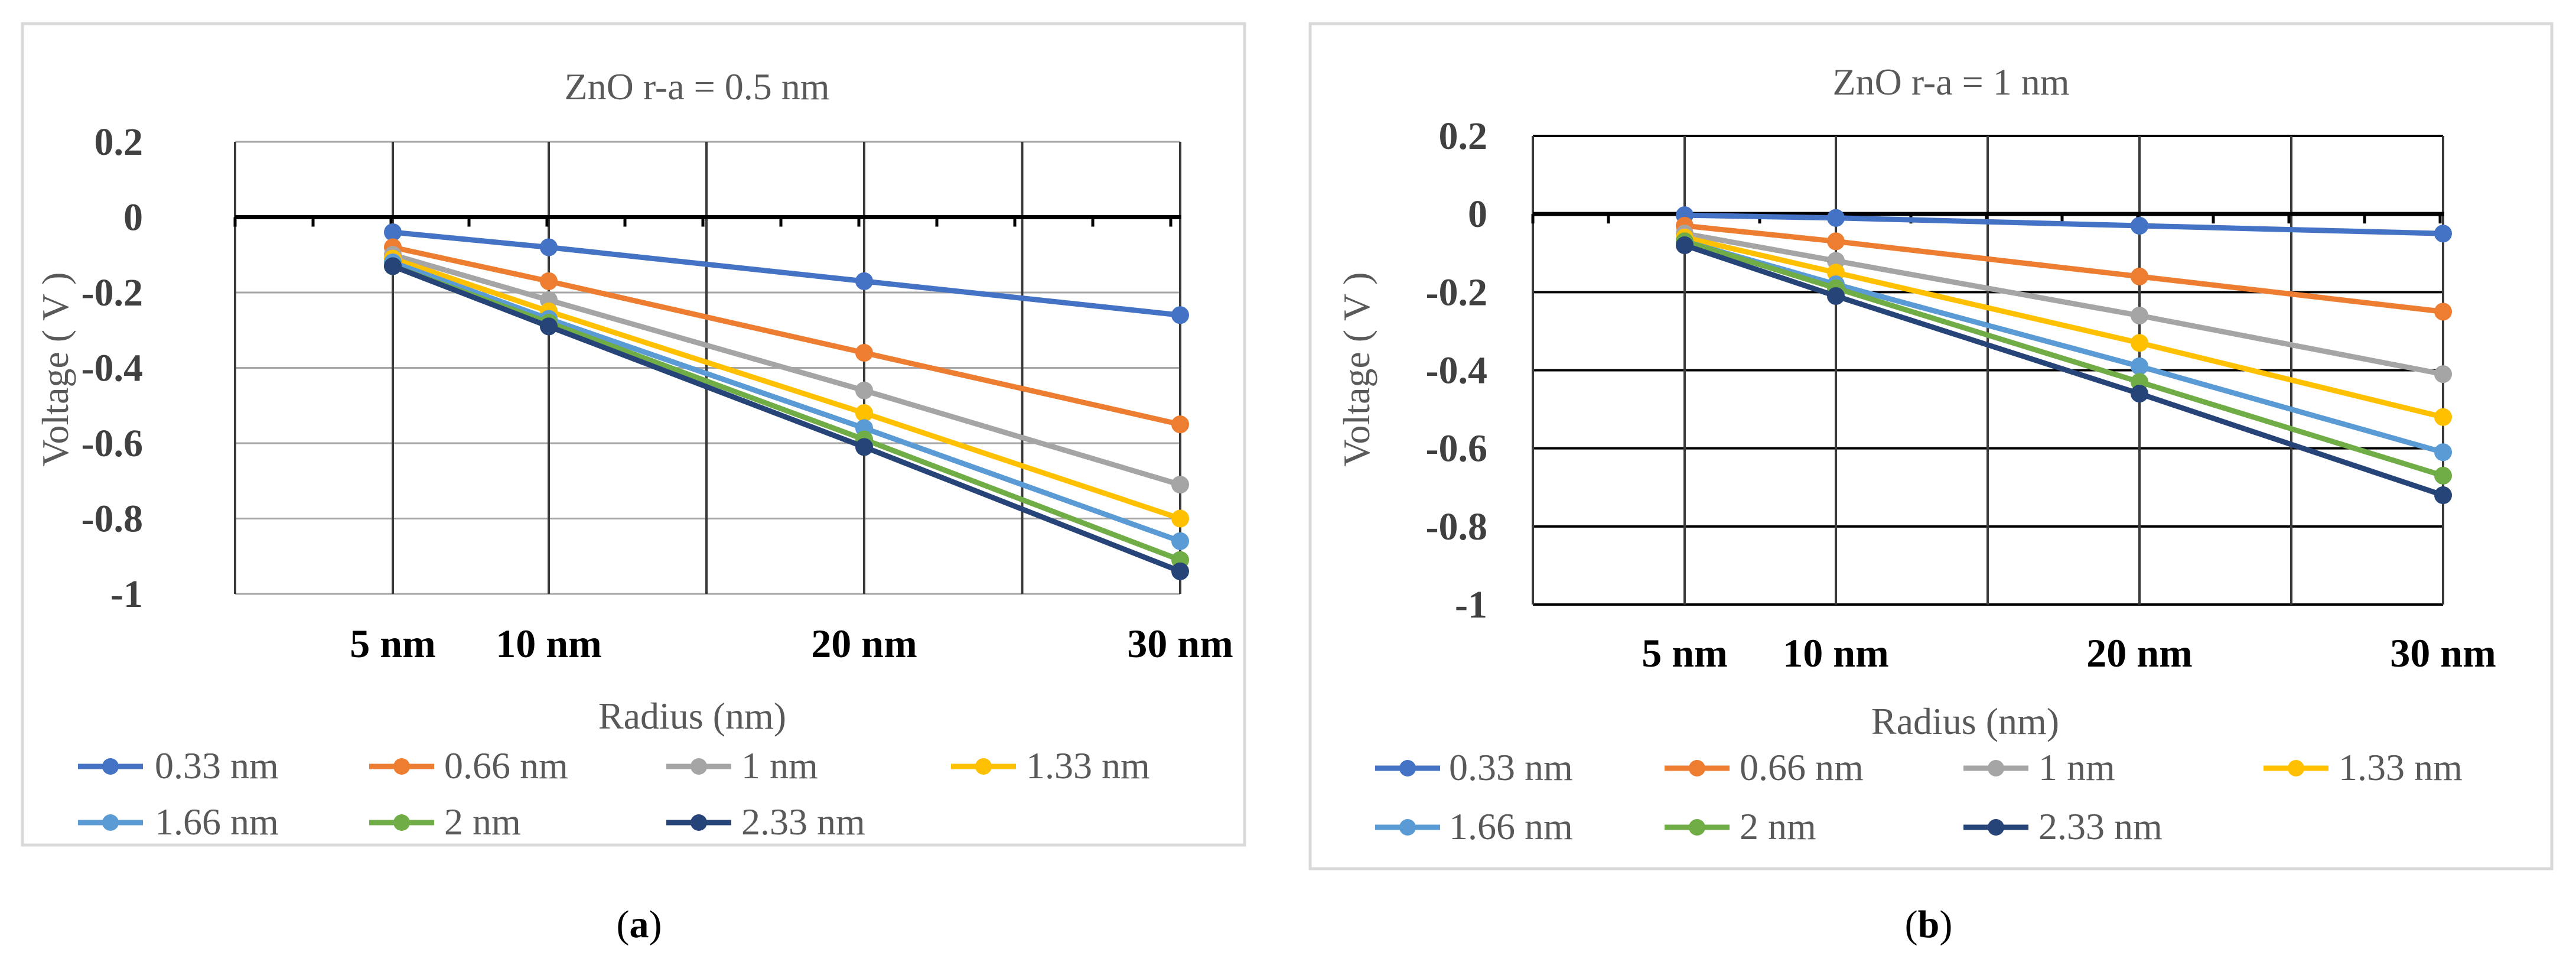 This screenshot has width=2576, height=965. What do you see at coordinates (1477, 214) in the screenshot?
I see `y-tick-label: 0` at bounding box center [1477, 214].